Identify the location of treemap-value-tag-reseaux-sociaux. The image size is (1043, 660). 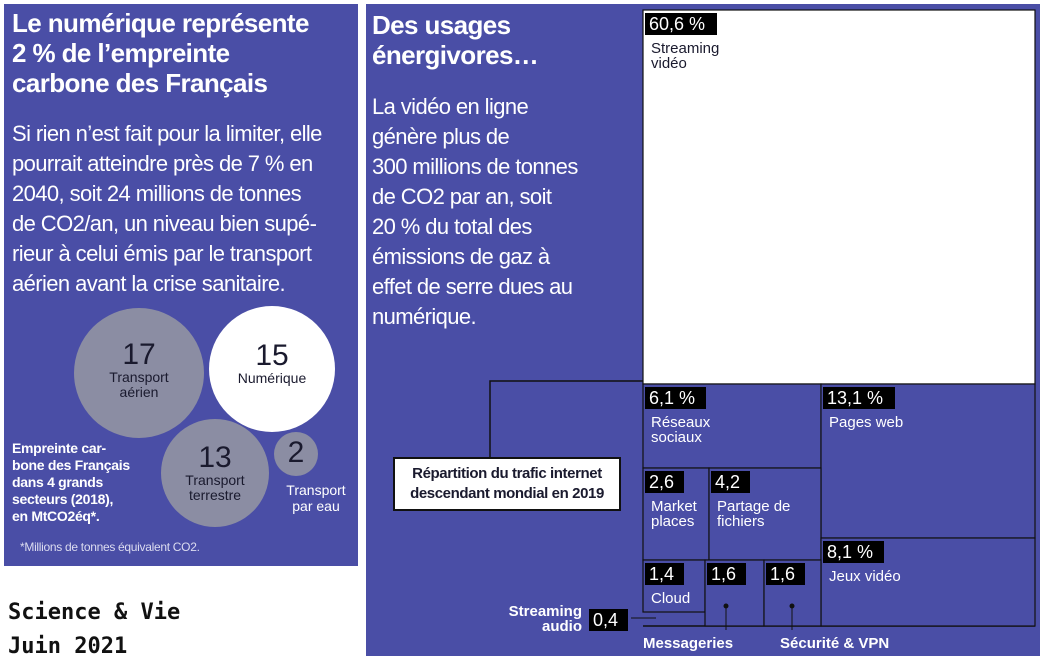
(675, 398).